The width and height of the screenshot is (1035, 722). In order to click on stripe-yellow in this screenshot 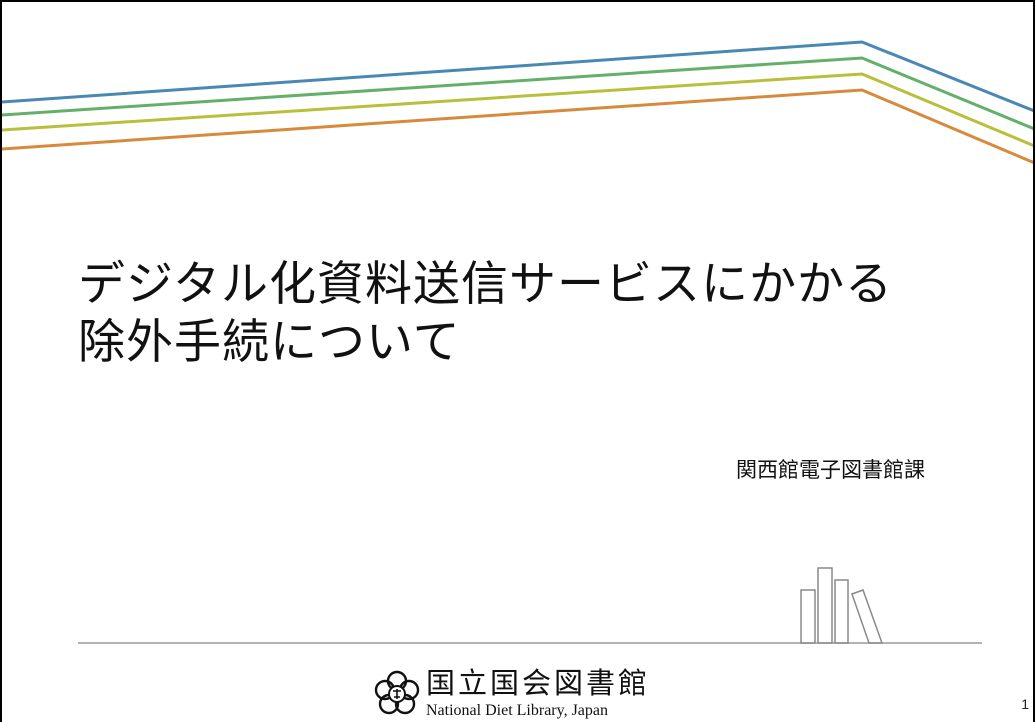, I will do `click(517, 109)`.